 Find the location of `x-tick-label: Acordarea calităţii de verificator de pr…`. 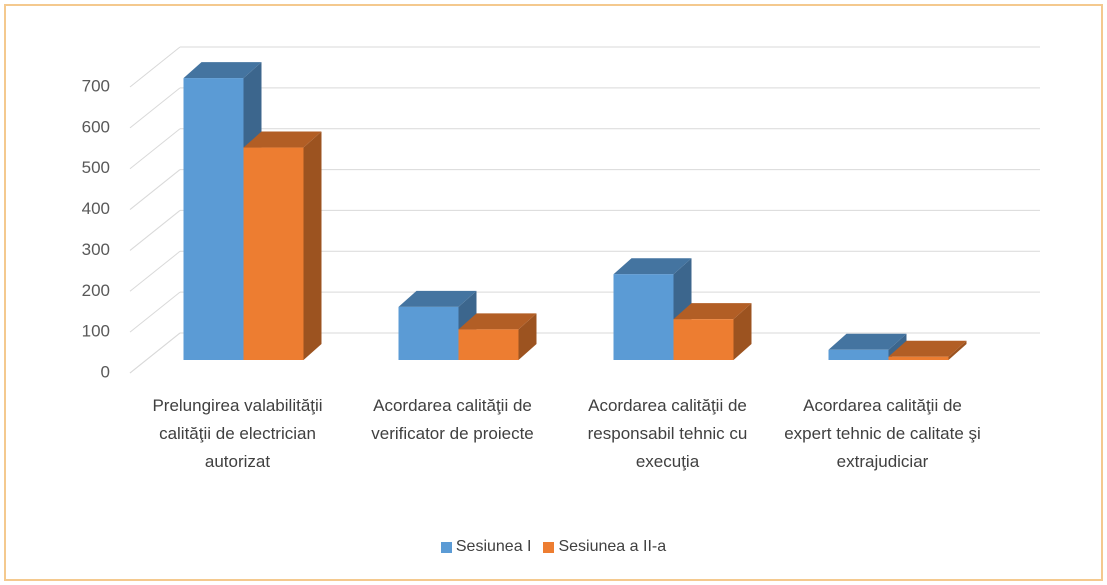

x-tick-label: Acordarea calităţii de verificator de pr… is located at coordinates (452, 419).